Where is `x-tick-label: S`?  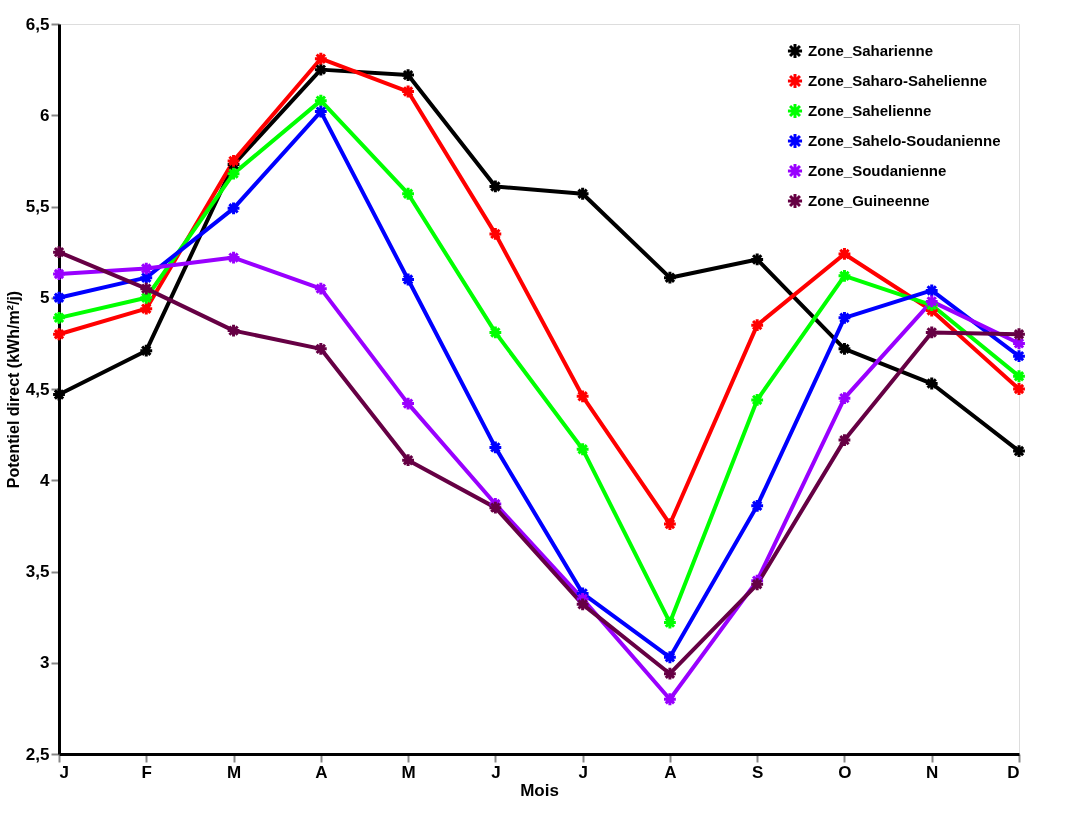 x-tick-label: S is located at coordinates (758, 772).